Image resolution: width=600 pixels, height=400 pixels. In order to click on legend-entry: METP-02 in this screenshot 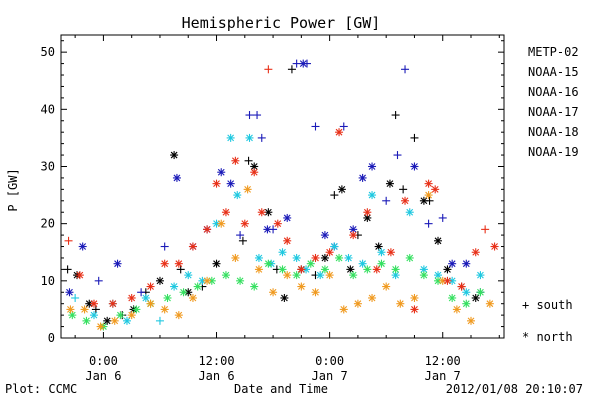, I will do `click(553, 52)`.